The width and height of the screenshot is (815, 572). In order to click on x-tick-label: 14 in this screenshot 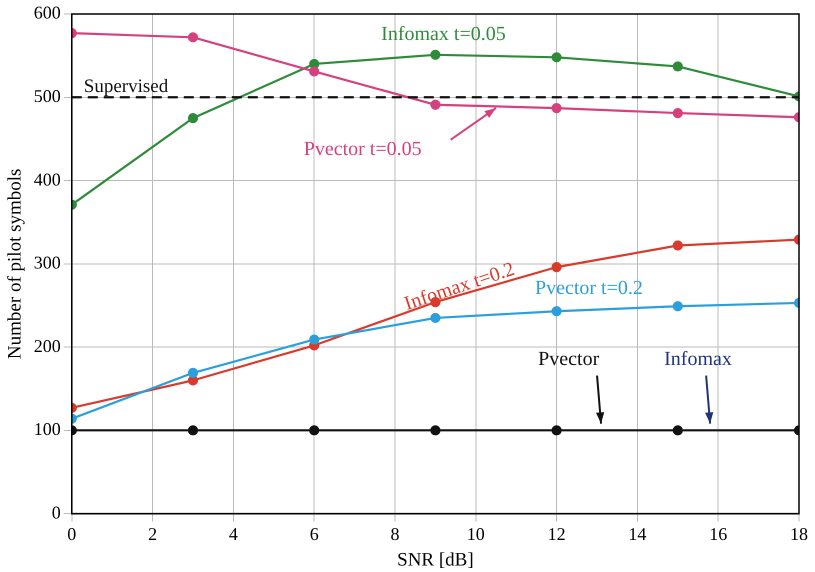, I will do `click(637, 534)`.